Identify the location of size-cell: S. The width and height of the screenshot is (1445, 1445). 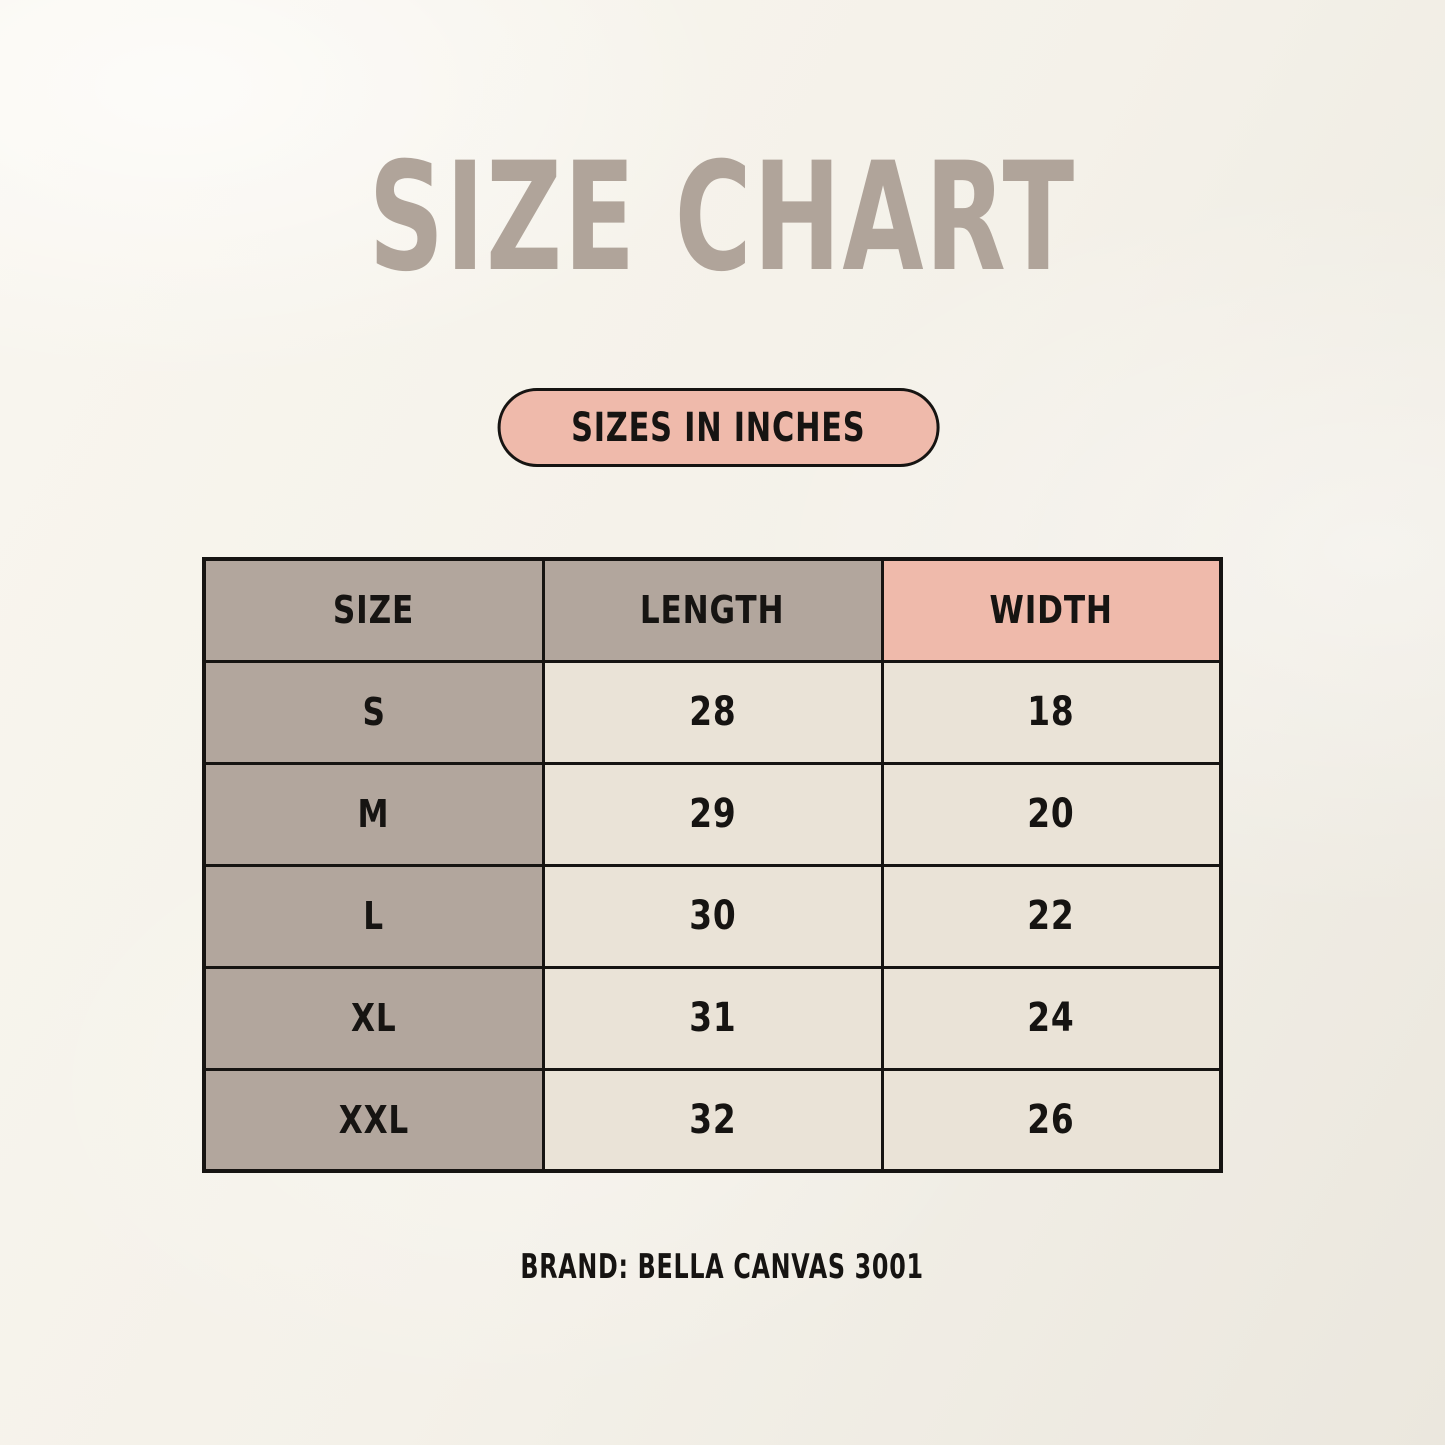
(373, 712).